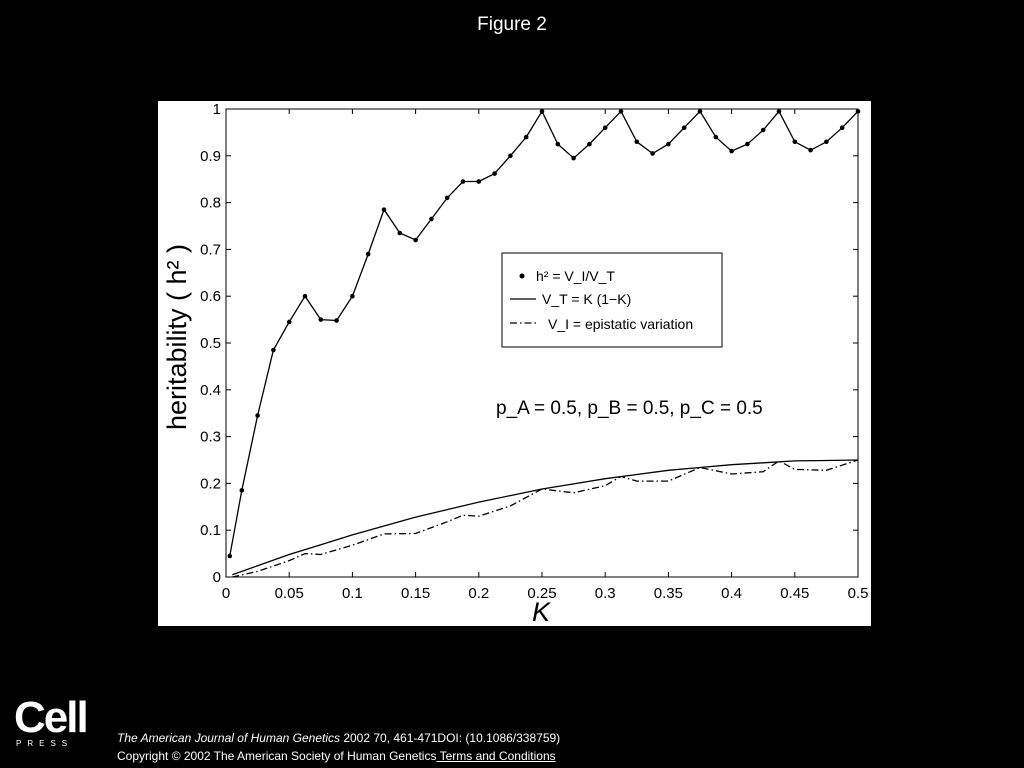 The width and height of the screenshot is (1024, 768). I want to click on x-tick-label: 0, so click(226, 593).